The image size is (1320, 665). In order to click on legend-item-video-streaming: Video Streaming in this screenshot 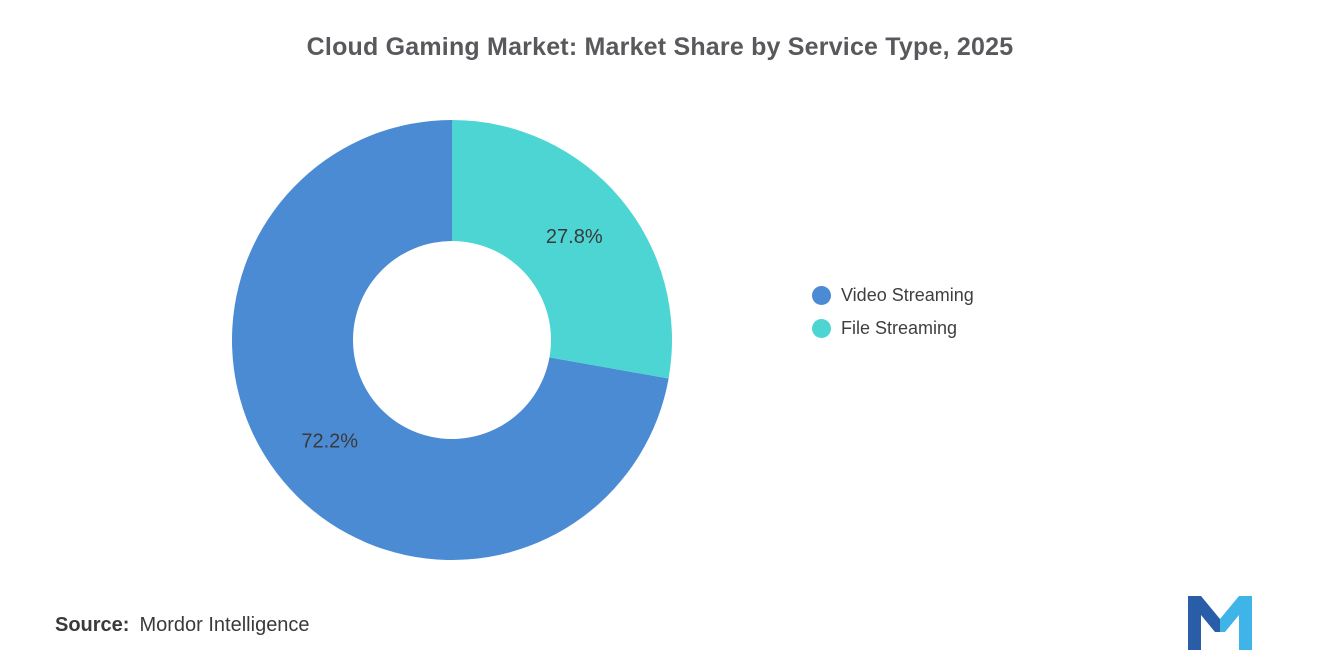, I will do `click(893, 295)`.